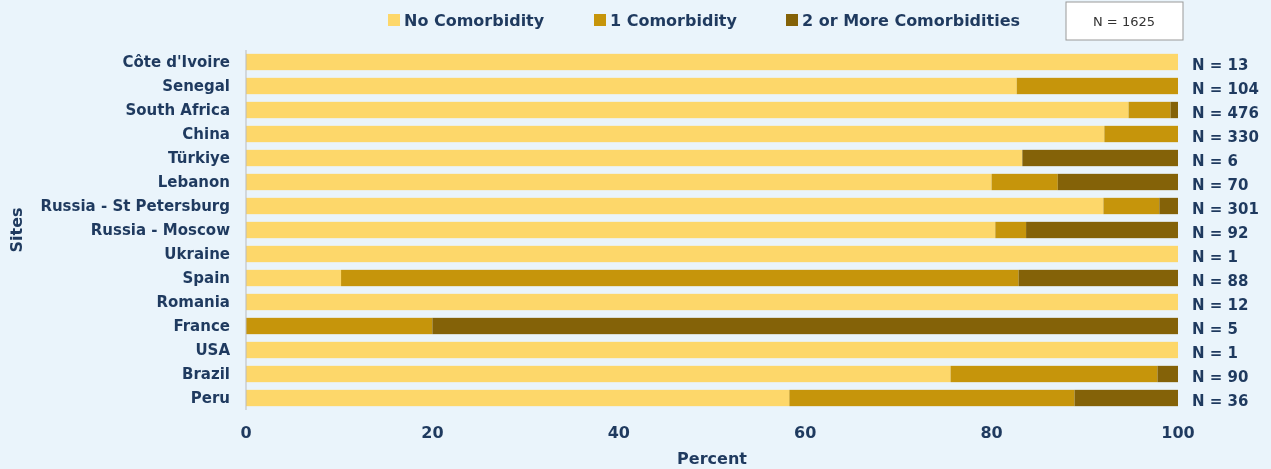 The width and height of the screenshot is (1271, 469). Describe the element at coordinates (1220, 65) in the screenshot. I see `text: N = 13` at that location.